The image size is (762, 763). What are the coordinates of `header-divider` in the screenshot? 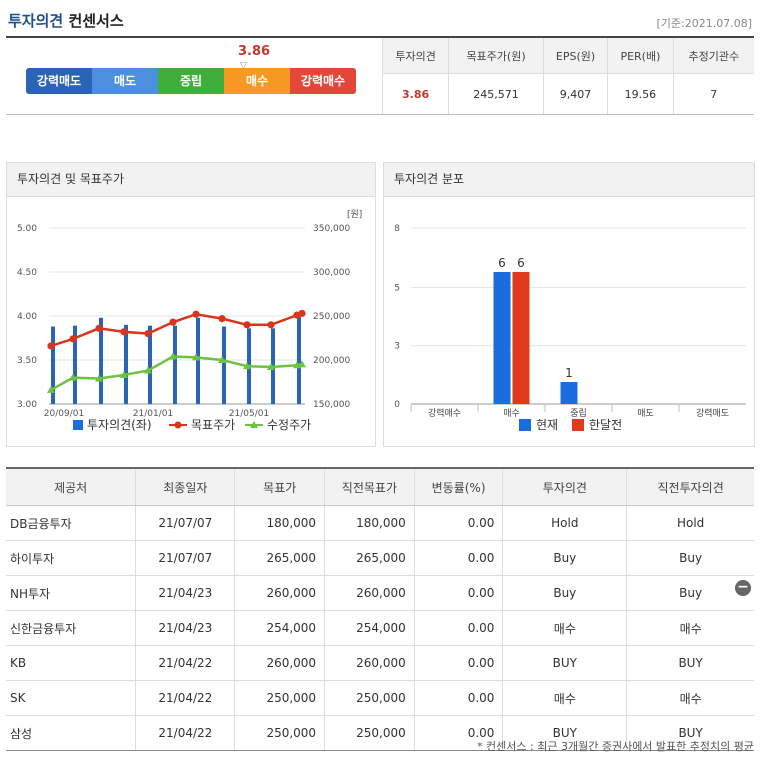 It's located at (380, 37).